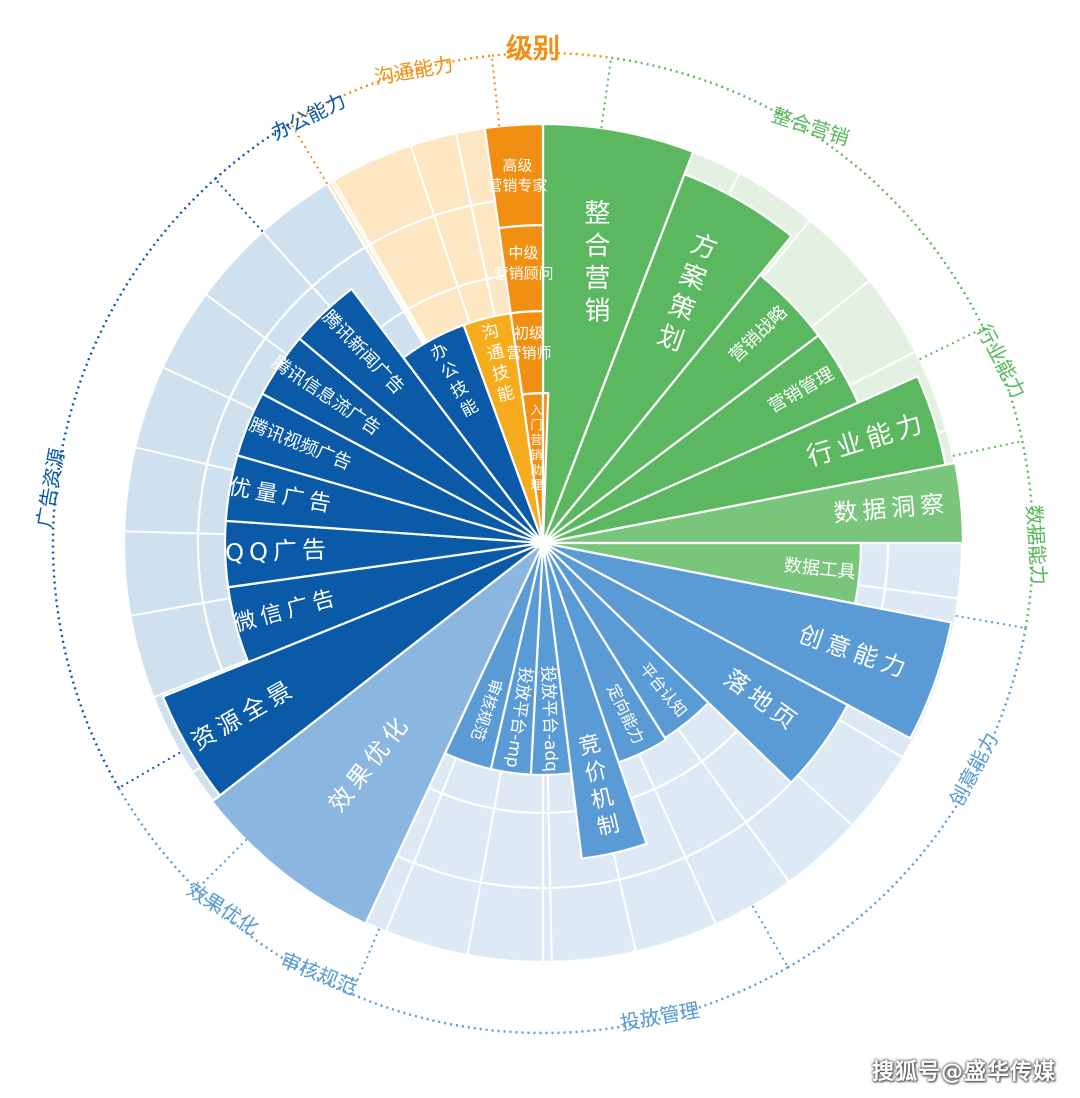 This screenshot has height=1098, width=1080. What do you see at coordinates (597, 279) in the screenshot?
I see `segment-label-char: 营` at bounding box center [597, 279].